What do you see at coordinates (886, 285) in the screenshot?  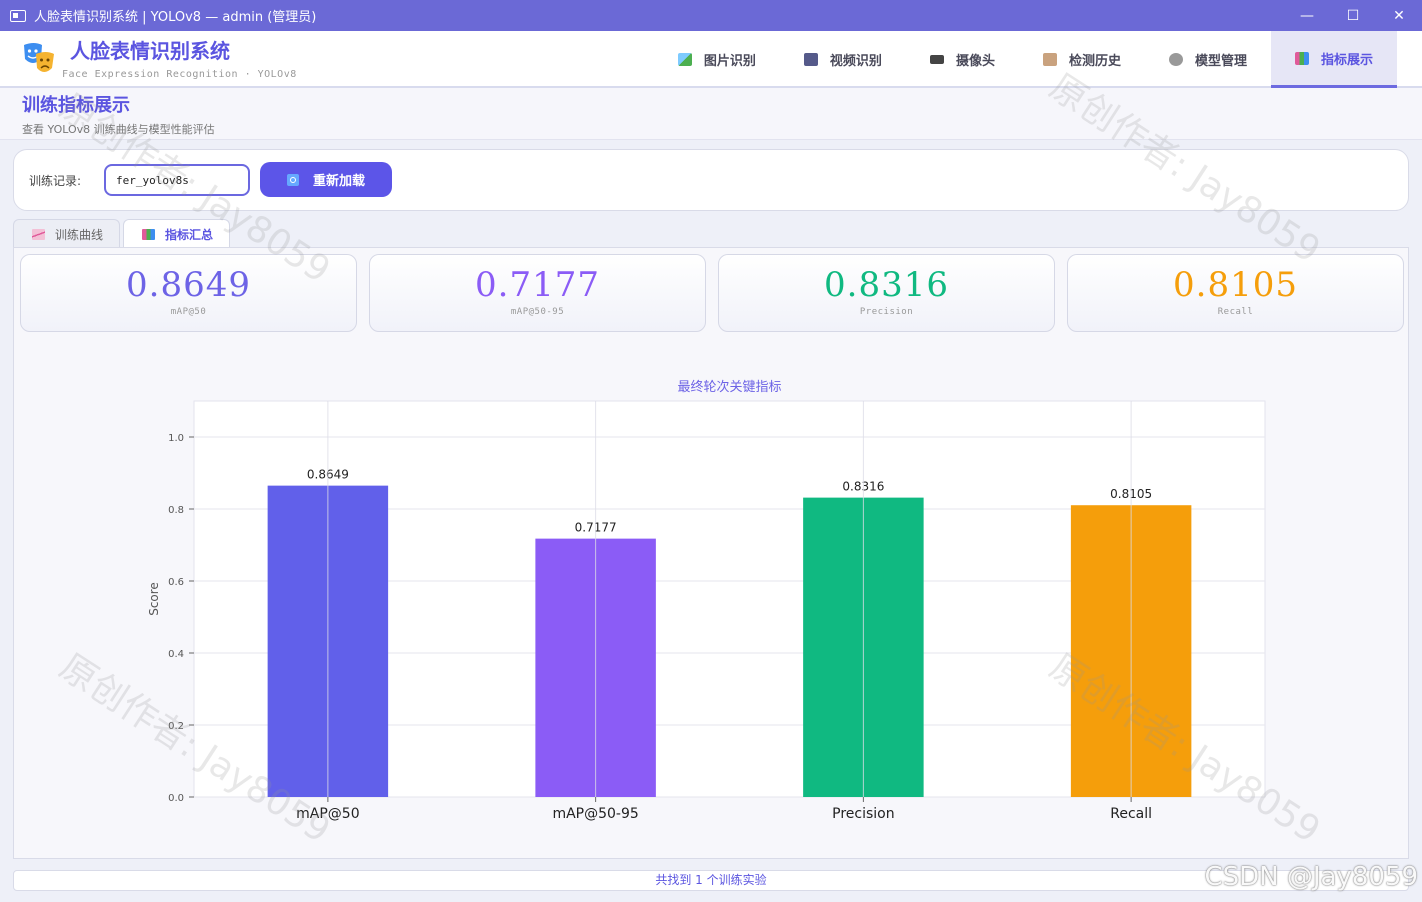 I see `metric-value: 0.8316` at bounding box center [886, 285].